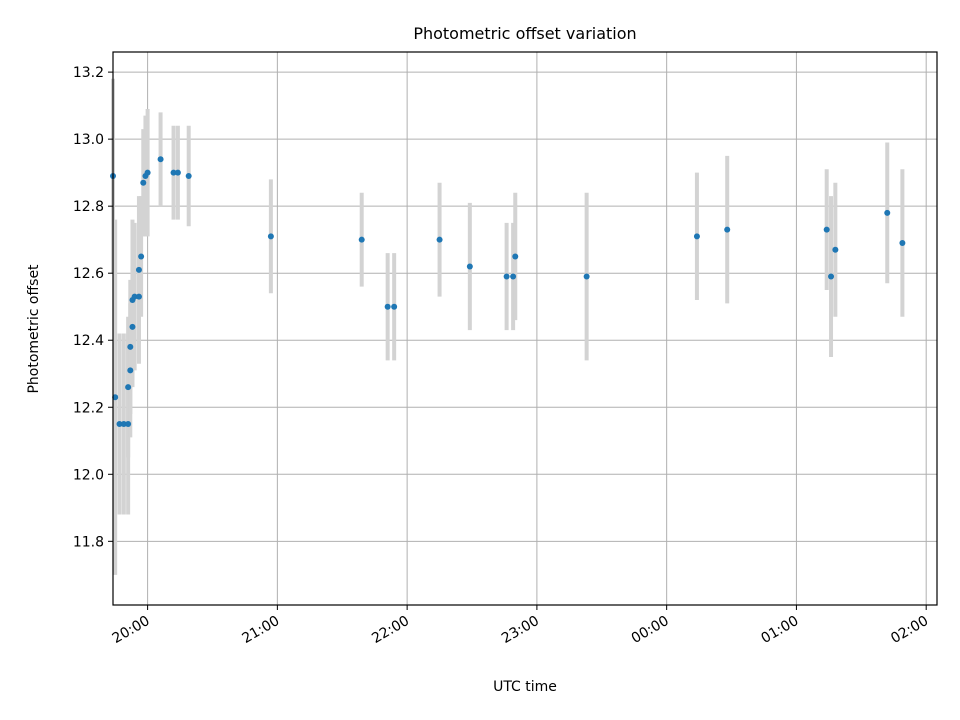  I want to click on y-axis: 11.8 12.0 12.2 12.4 12.6 12.8 13.0 13.2, so click(93, 307).